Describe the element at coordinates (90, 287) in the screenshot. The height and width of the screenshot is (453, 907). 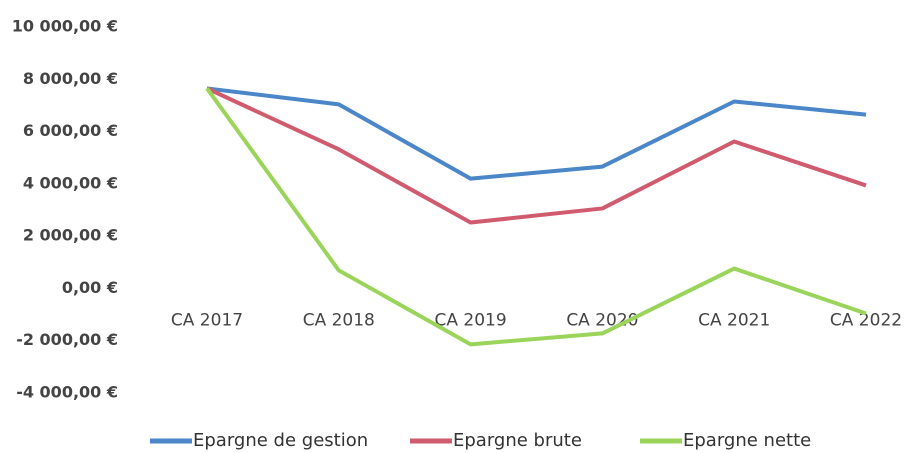
I see `y-tick-label: 0,00 €` at that location.